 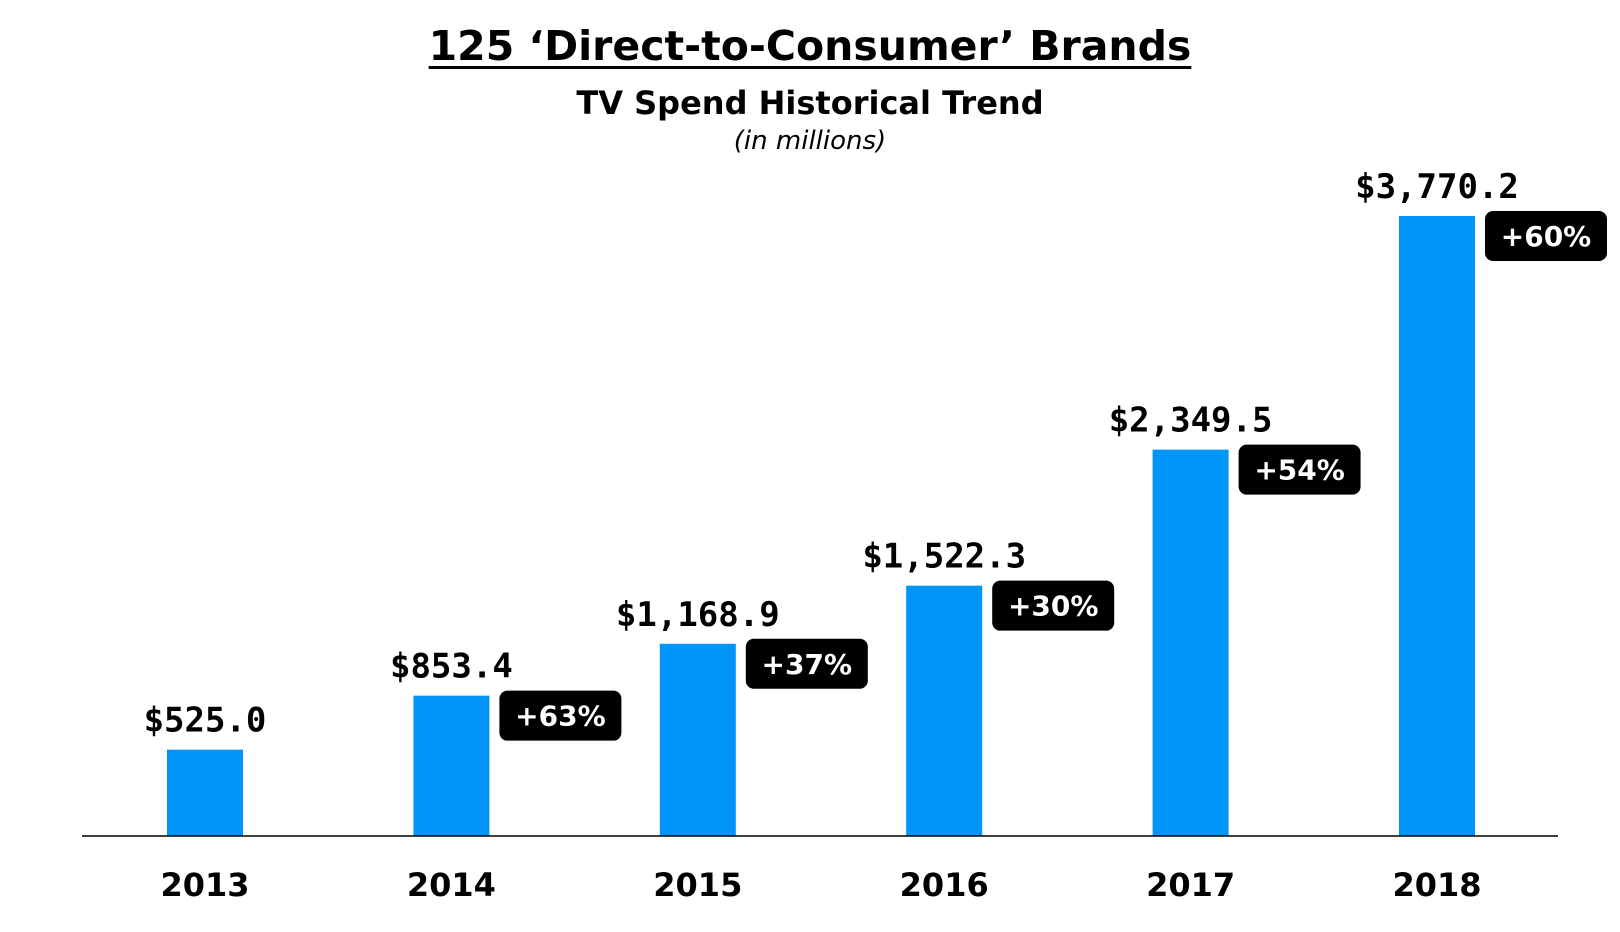 I want to click on chart-title-text: 125 ‘Direct-to-Consumer’ Brands, so click(x=810, y=46).